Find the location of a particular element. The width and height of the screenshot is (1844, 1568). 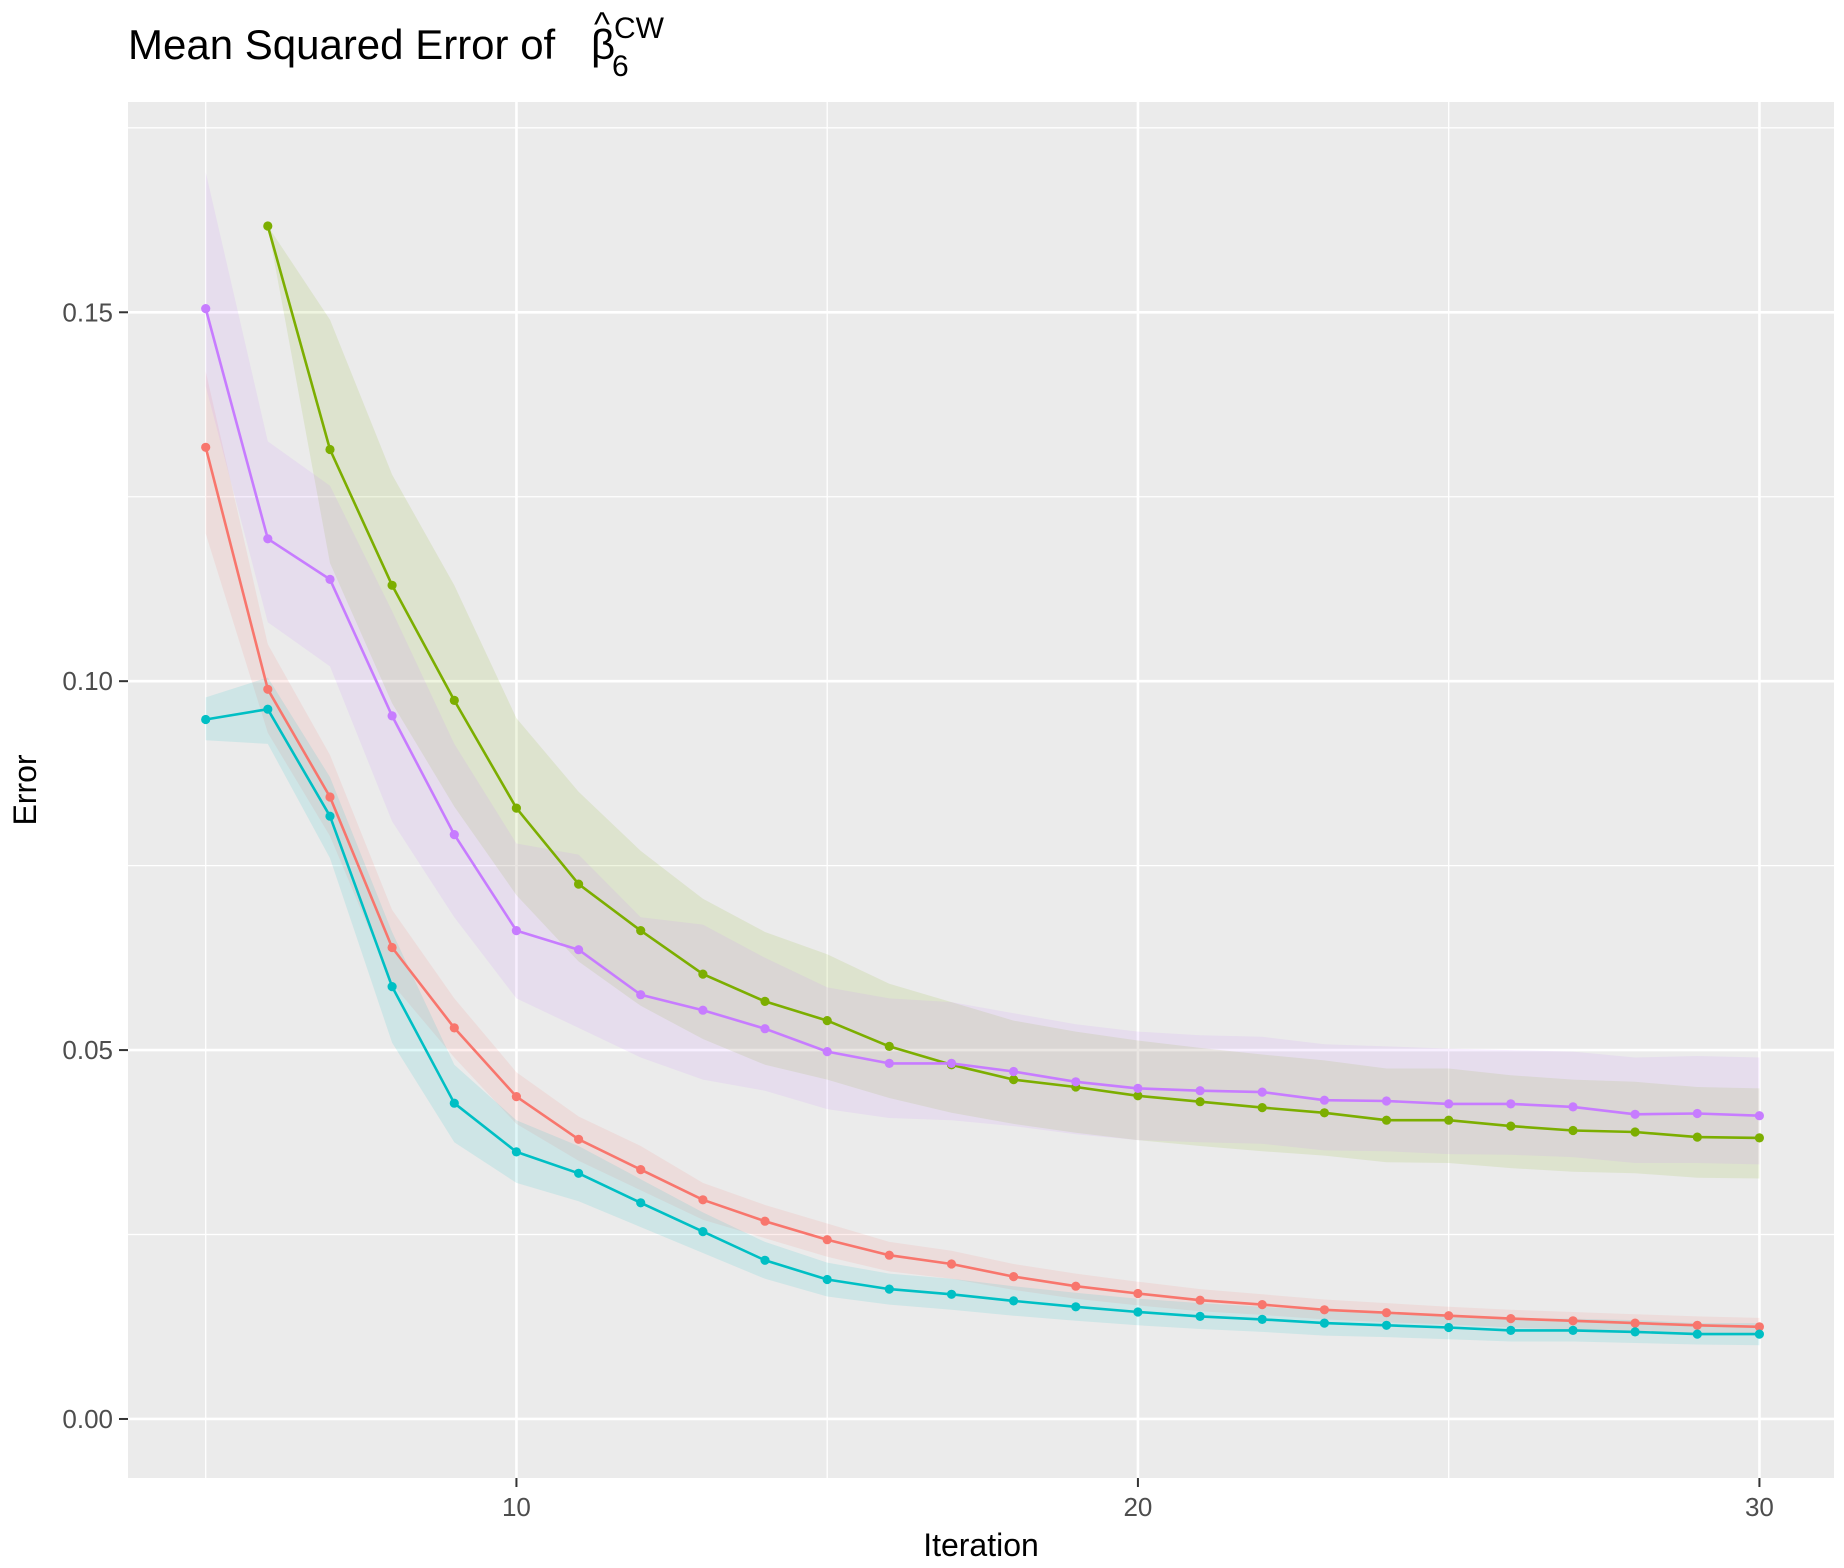

y-tick-label: 0.10 is located at coordinates (87, 681).